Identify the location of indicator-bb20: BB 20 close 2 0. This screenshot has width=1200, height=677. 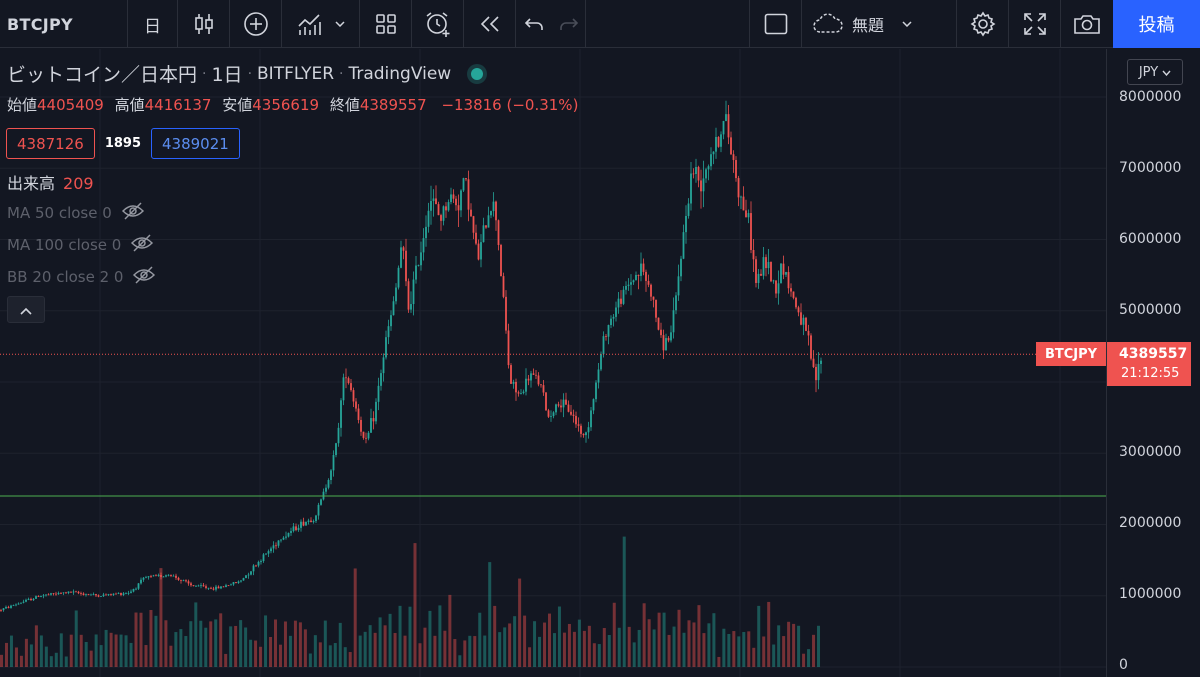
(81, 277).